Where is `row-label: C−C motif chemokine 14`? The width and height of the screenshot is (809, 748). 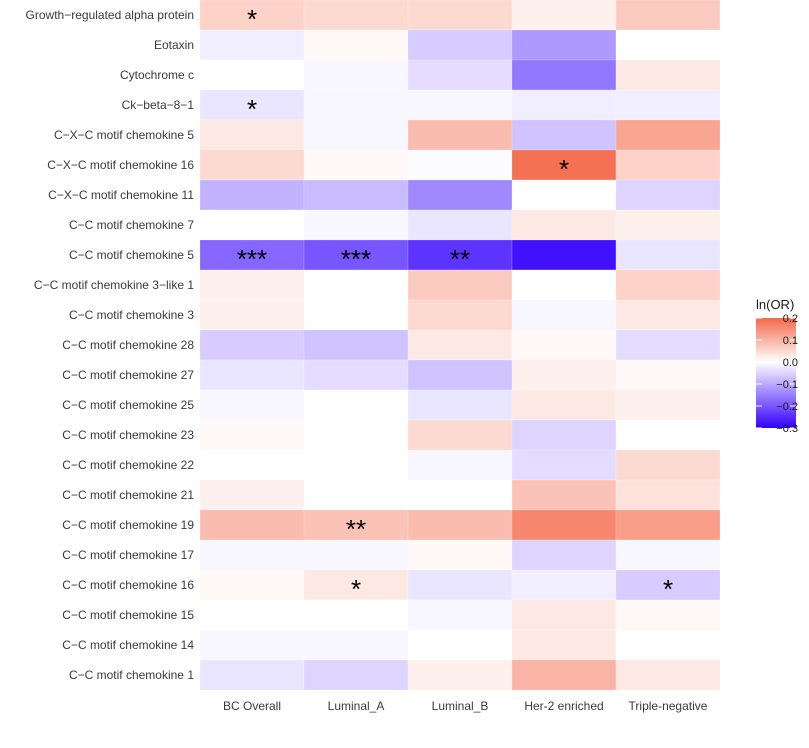 row-label: C−C motif chemokine 14 is located at coordinates (128, 645).